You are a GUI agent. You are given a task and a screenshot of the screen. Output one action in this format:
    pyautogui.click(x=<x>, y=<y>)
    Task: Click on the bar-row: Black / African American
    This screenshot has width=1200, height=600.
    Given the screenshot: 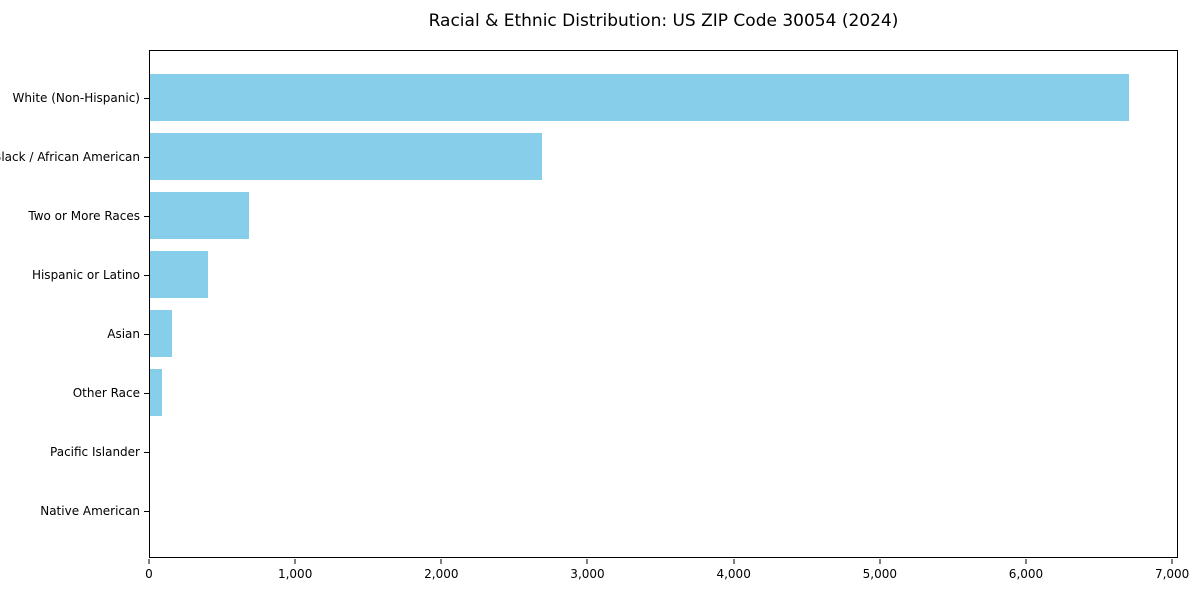 What is the action you would take?
    pyautogui.click(x=588, y=156)
    